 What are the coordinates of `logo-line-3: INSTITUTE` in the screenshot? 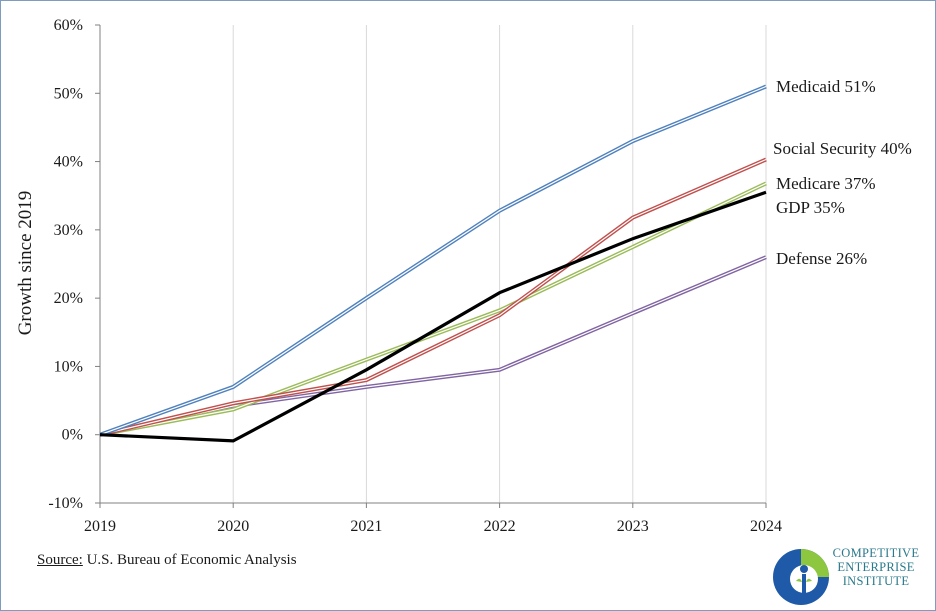 It's located at (876, 581).